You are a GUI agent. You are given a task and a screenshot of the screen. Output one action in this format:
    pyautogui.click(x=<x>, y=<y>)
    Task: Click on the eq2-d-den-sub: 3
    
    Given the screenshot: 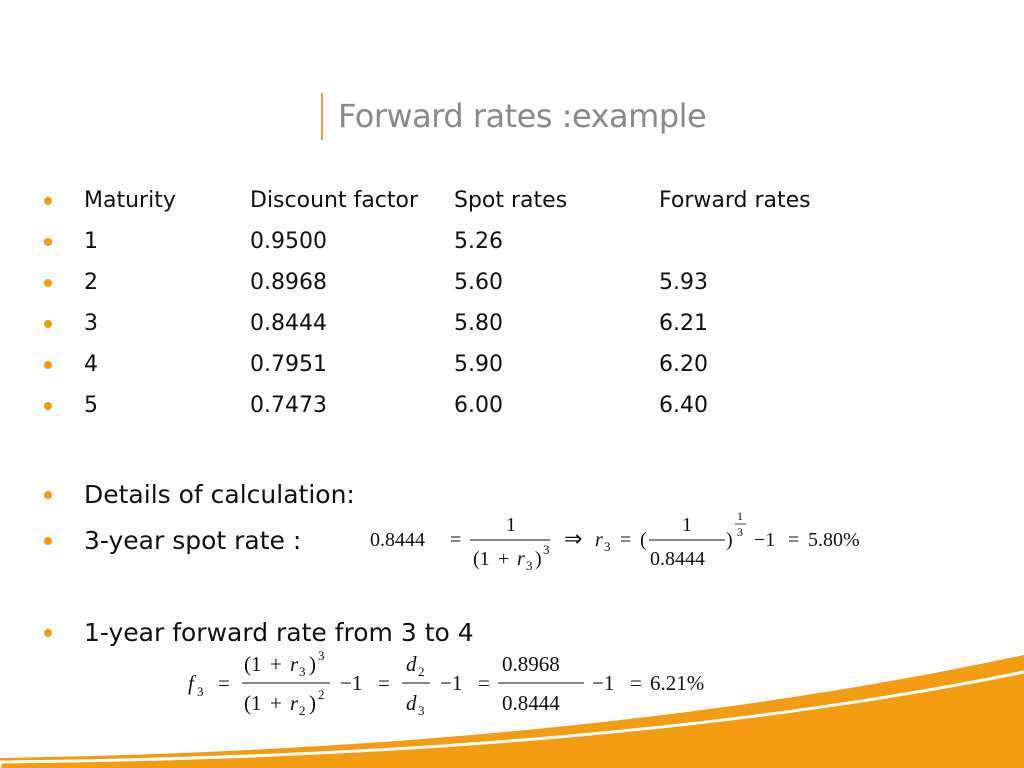 What is the action you would take?
    pyautogui.click(x=421, y=710)
    